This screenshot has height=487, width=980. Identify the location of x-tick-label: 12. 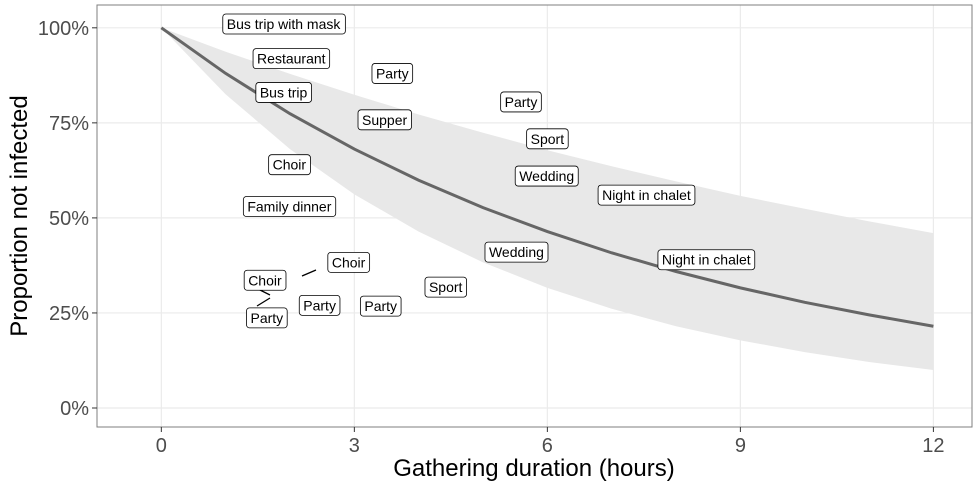
(933, 446).